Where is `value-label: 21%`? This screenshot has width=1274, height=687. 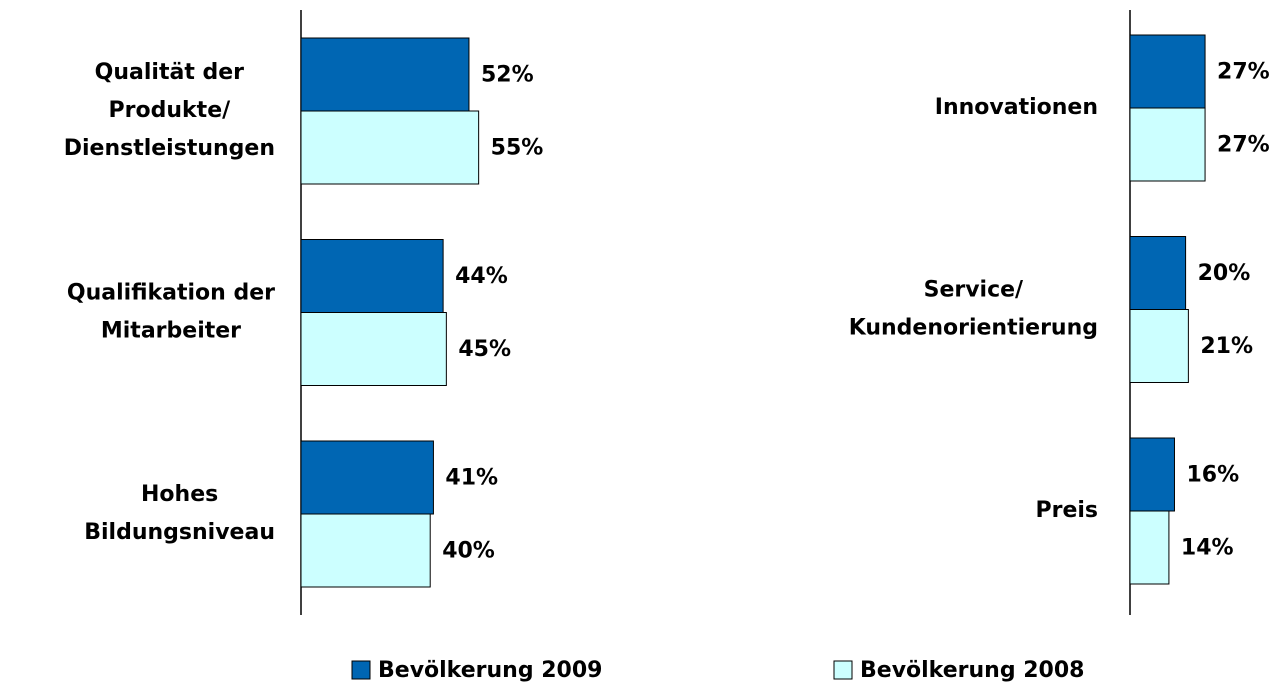 value-label: 21% is located at coordinates (1226, 346).